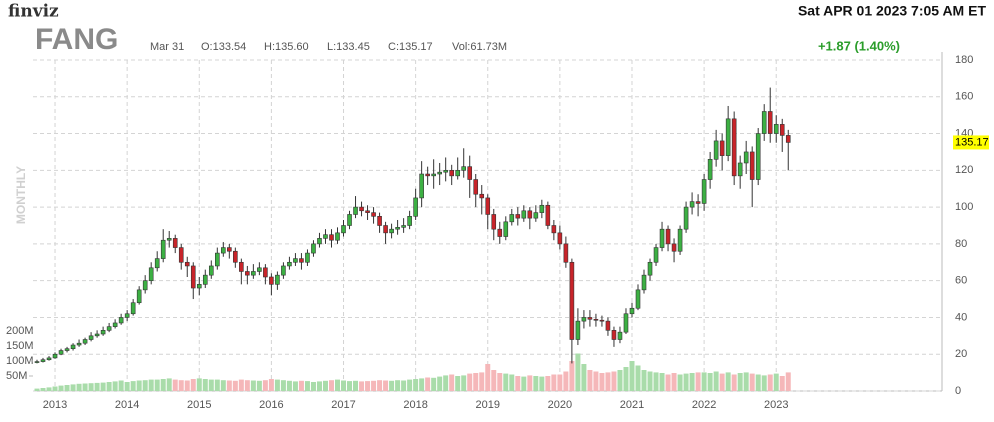 This screenshot has height=422, width=994. What do you see at coordinates (964, 97) in the screenshot?
I see `y-tick-label: 160` at bounding box center [964, 97].